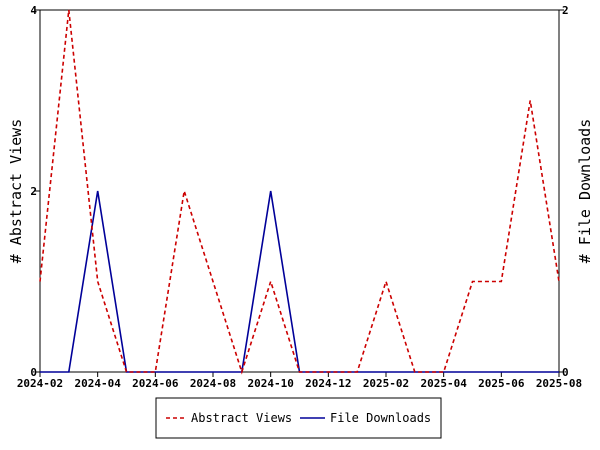 The width and height of the screenshot is (600, 450). What do you see at coordinates (386, 383) in the screenshot?
I see `x-tick-label: 2025-02` at bounding box center [386, 383].